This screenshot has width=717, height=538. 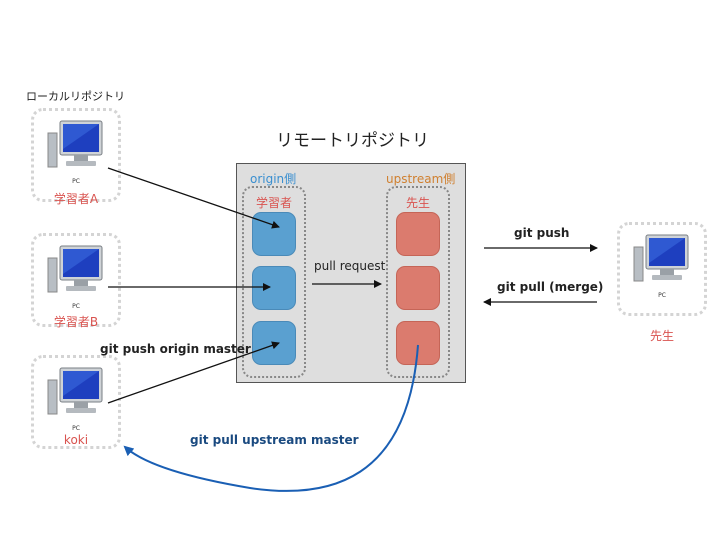 I want to click on pull-request-label: pull request, so click(x=350, y=266).